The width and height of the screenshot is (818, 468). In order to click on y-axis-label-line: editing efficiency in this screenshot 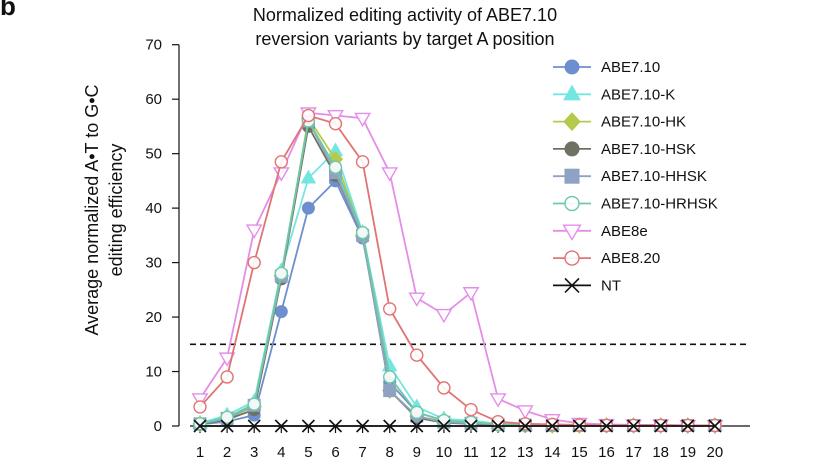, I will do `click(116, 210)`.